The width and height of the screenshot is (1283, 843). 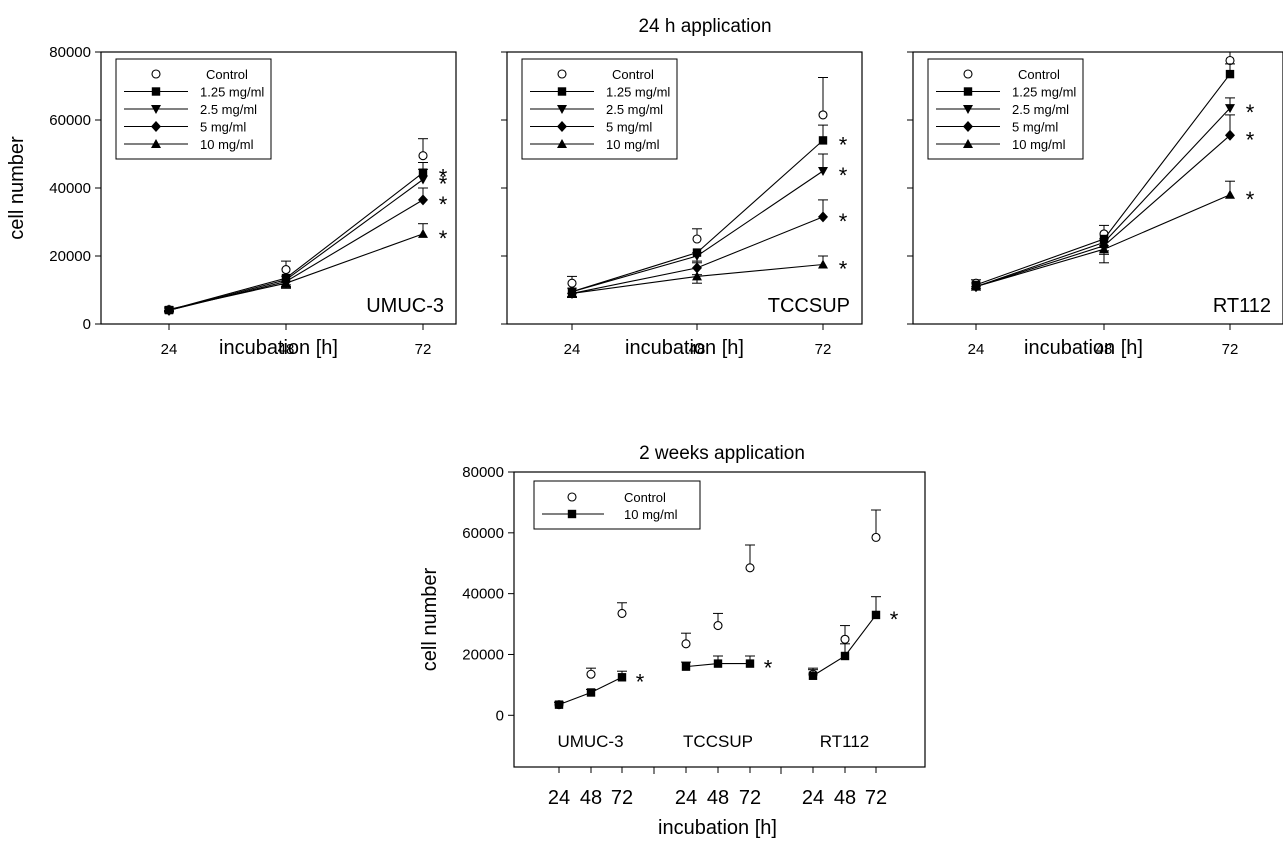 I want to click on group-tccsup: 24 48 72 TCCSUP *, so click(x=724, y=676).